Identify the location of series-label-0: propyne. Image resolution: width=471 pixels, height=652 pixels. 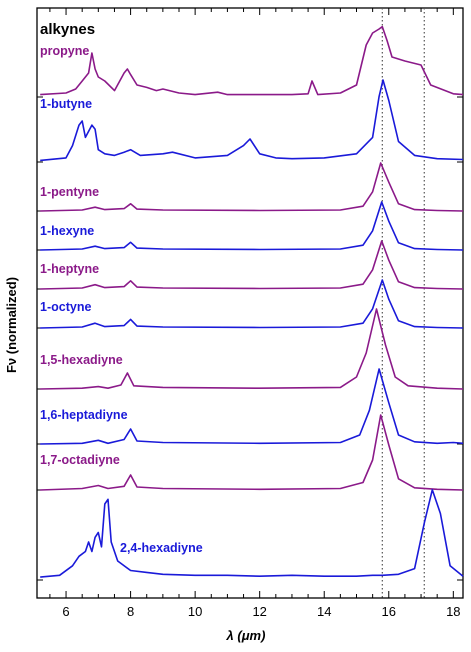
(64, 51).